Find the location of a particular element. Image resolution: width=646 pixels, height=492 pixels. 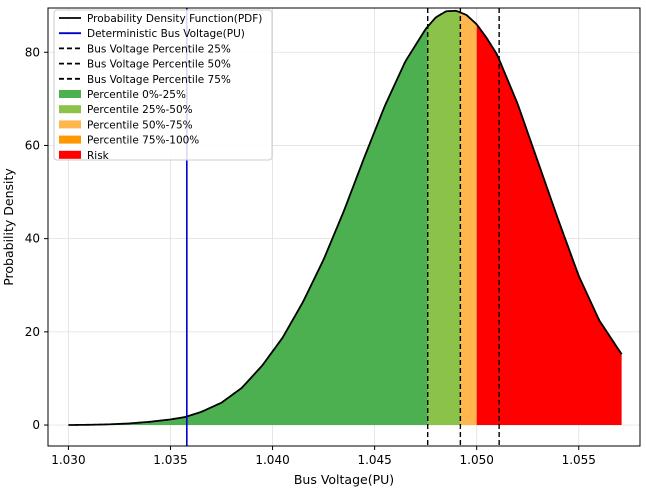

legend-label: Bus Voltage Percentile 75% is located at coordinates (159, 80).